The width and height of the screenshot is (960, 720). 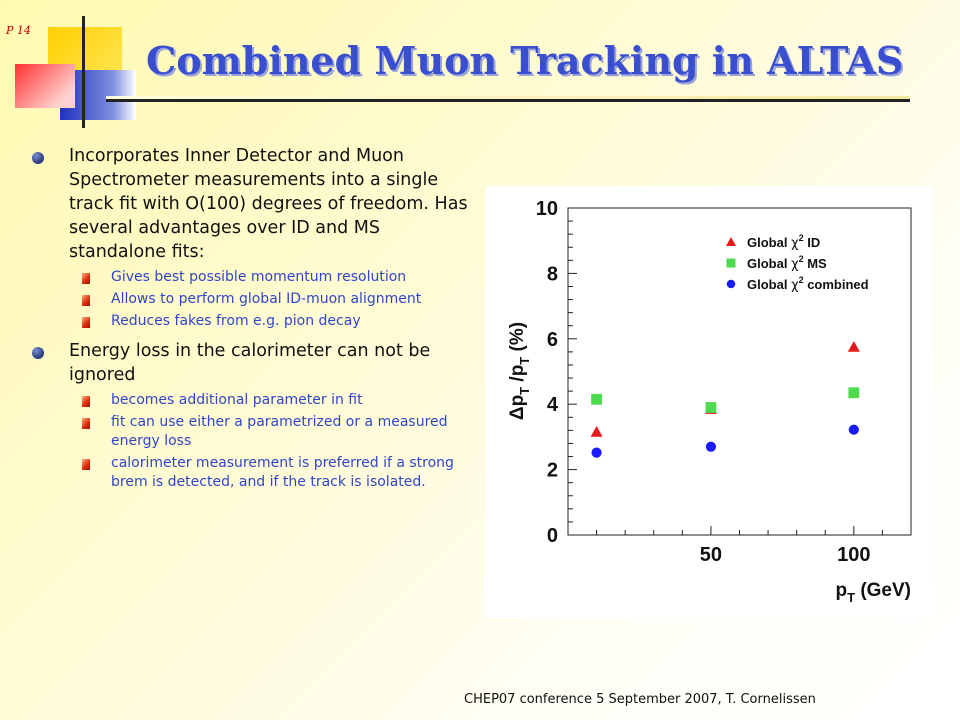 I want to click on title-rule, so click(x=508, y=100).